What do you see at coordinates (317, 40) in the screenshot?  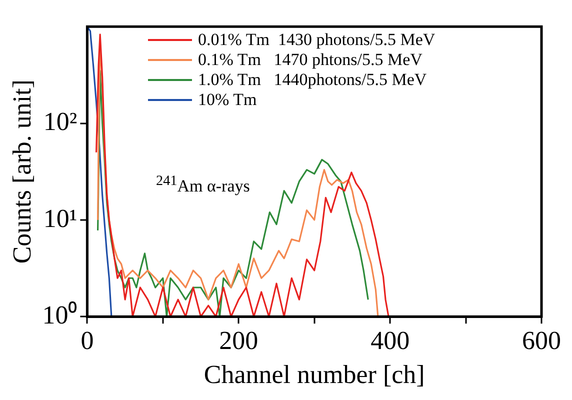 I see `legend-label: 0.01% Tm 1430 photons/5.5 MeV` at bounding box center [317, 40].